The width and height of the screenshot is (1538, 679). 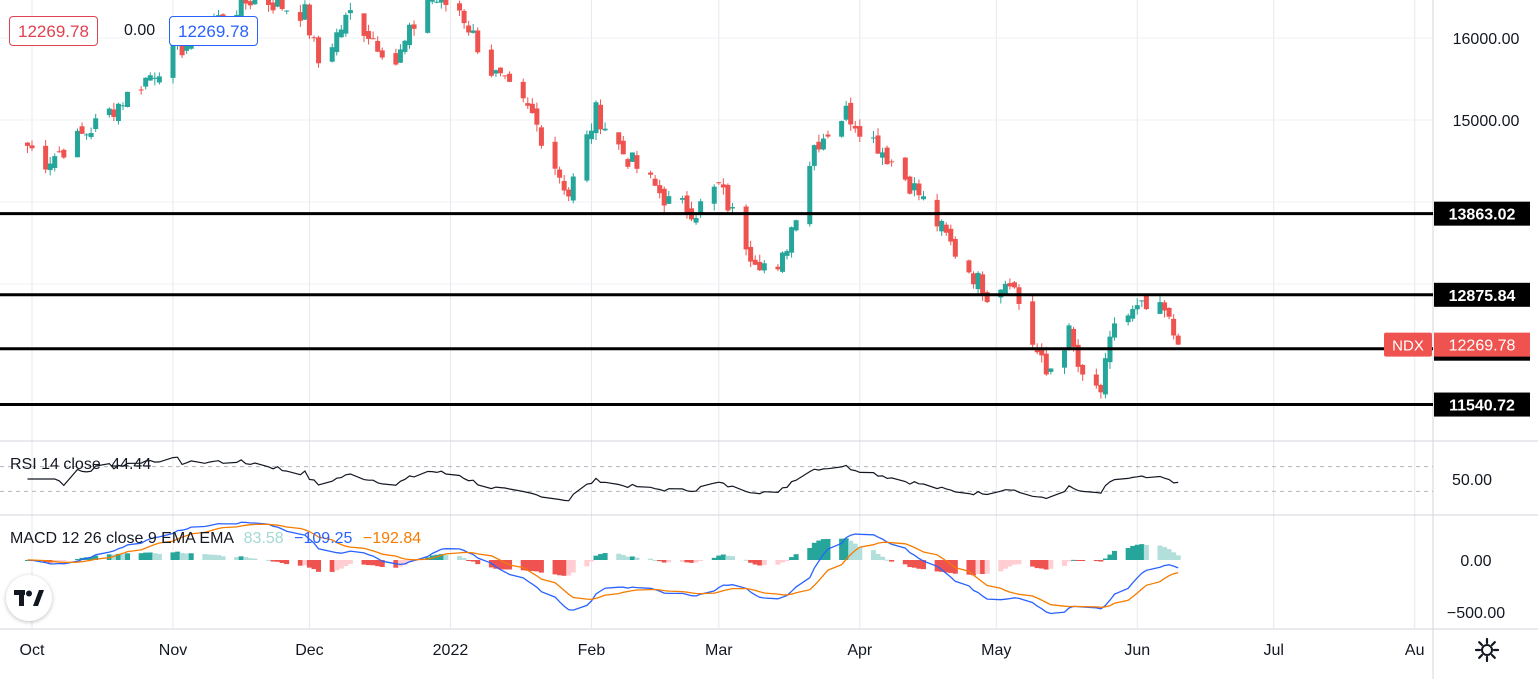 What do you see at coordinates (451, 650) in the screenshot?
I see `time-axis-label: 2022` at bounding box center [451, 650].